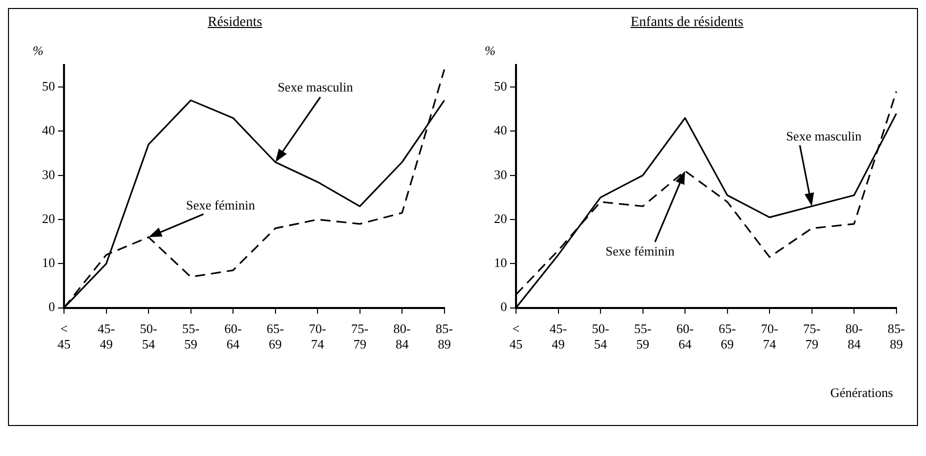 The width and height of the screenshot is (926, 456). What do you see at coordinates (220, 205) in the screenshot?
I see `series-label: Sexe féminin` at bounding box center [220, 205].